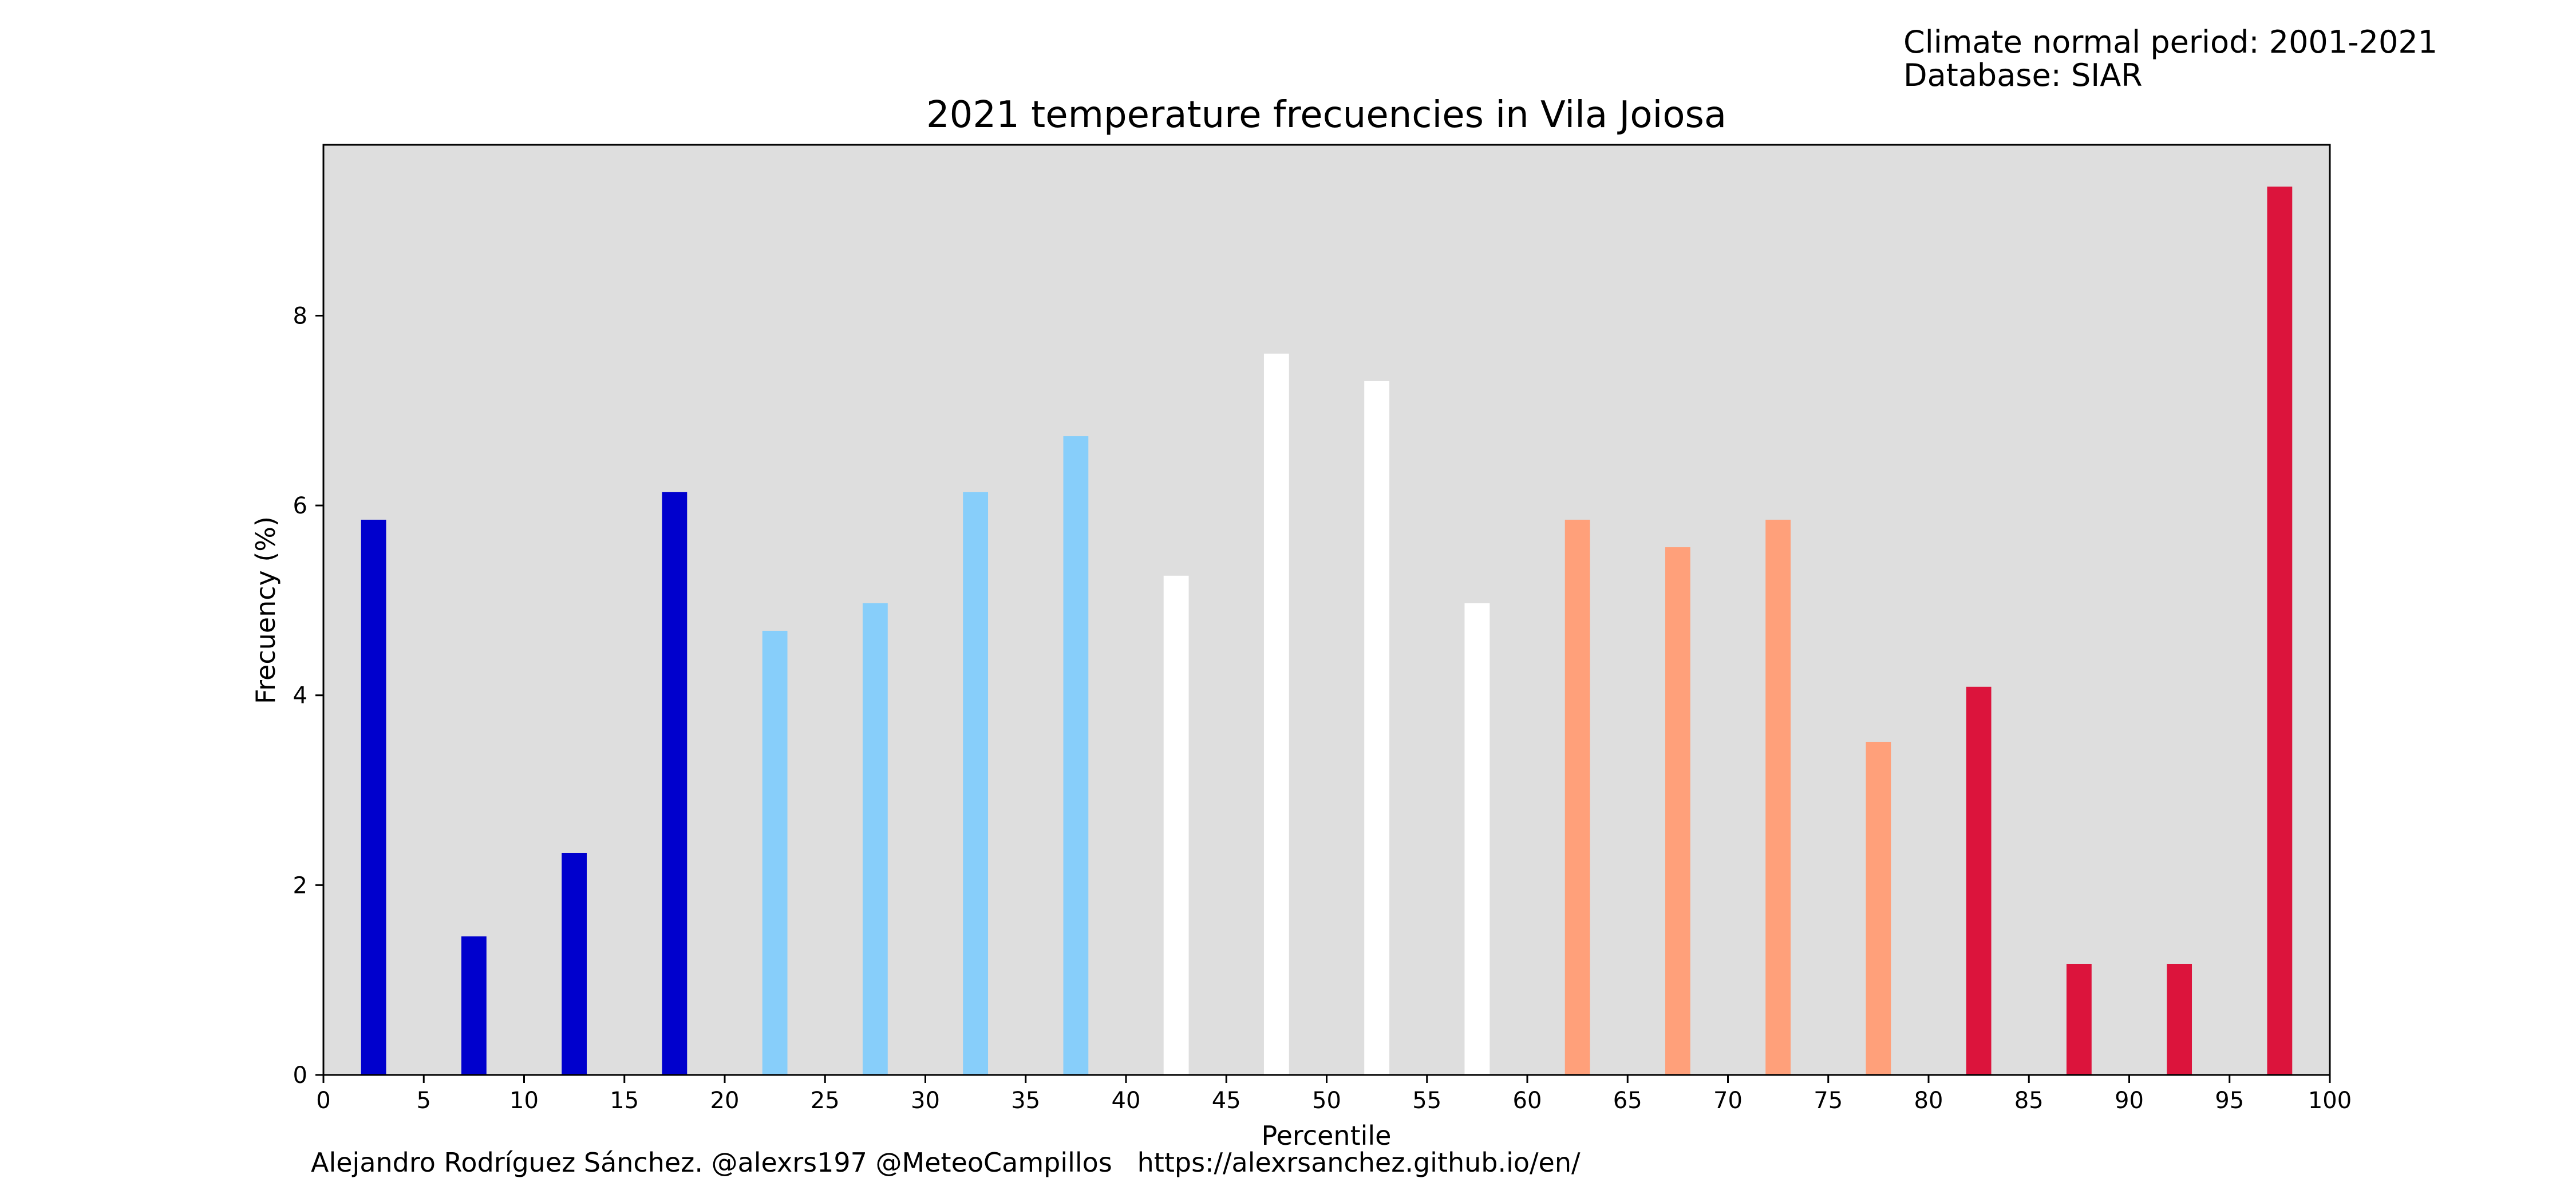  Describe the element at coordinates (265, 610) in the screenshot. I see `y-axis-label: Frecuency (%)` at that location.